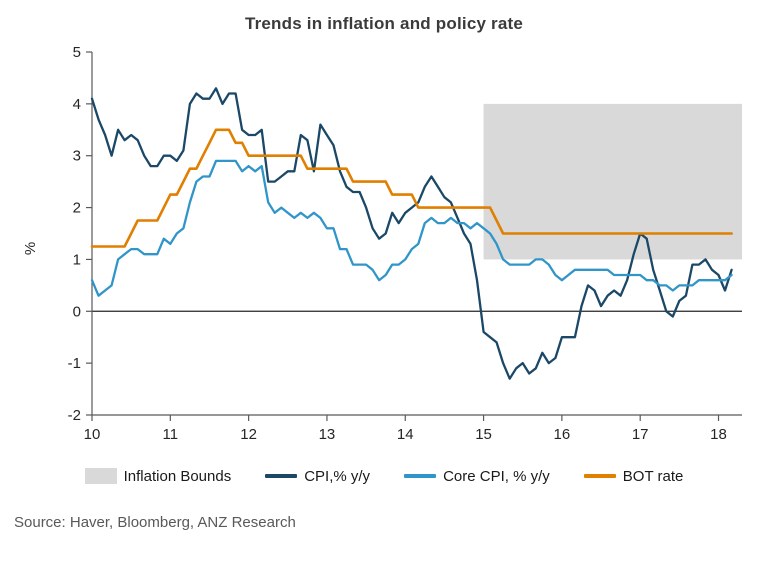 Image resolution: width=768 pixels, height=563 pixels. Describe the element at coordinates (31, 248) in the screenshot. I see `y-axis-label: %` at that location.